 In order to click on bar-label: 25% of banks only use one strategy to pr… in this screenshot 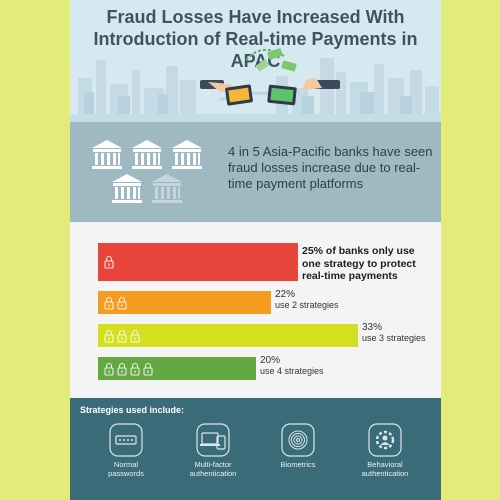, I will do `click(368, 264)`.